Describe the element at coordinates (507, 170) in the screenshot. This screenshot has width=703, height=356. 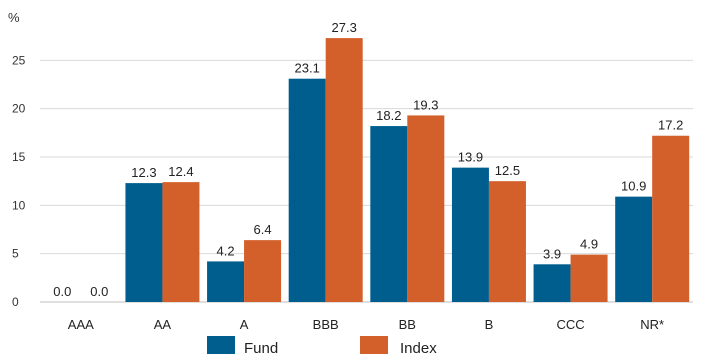
I see `data-label-index: 12.5` at that location.